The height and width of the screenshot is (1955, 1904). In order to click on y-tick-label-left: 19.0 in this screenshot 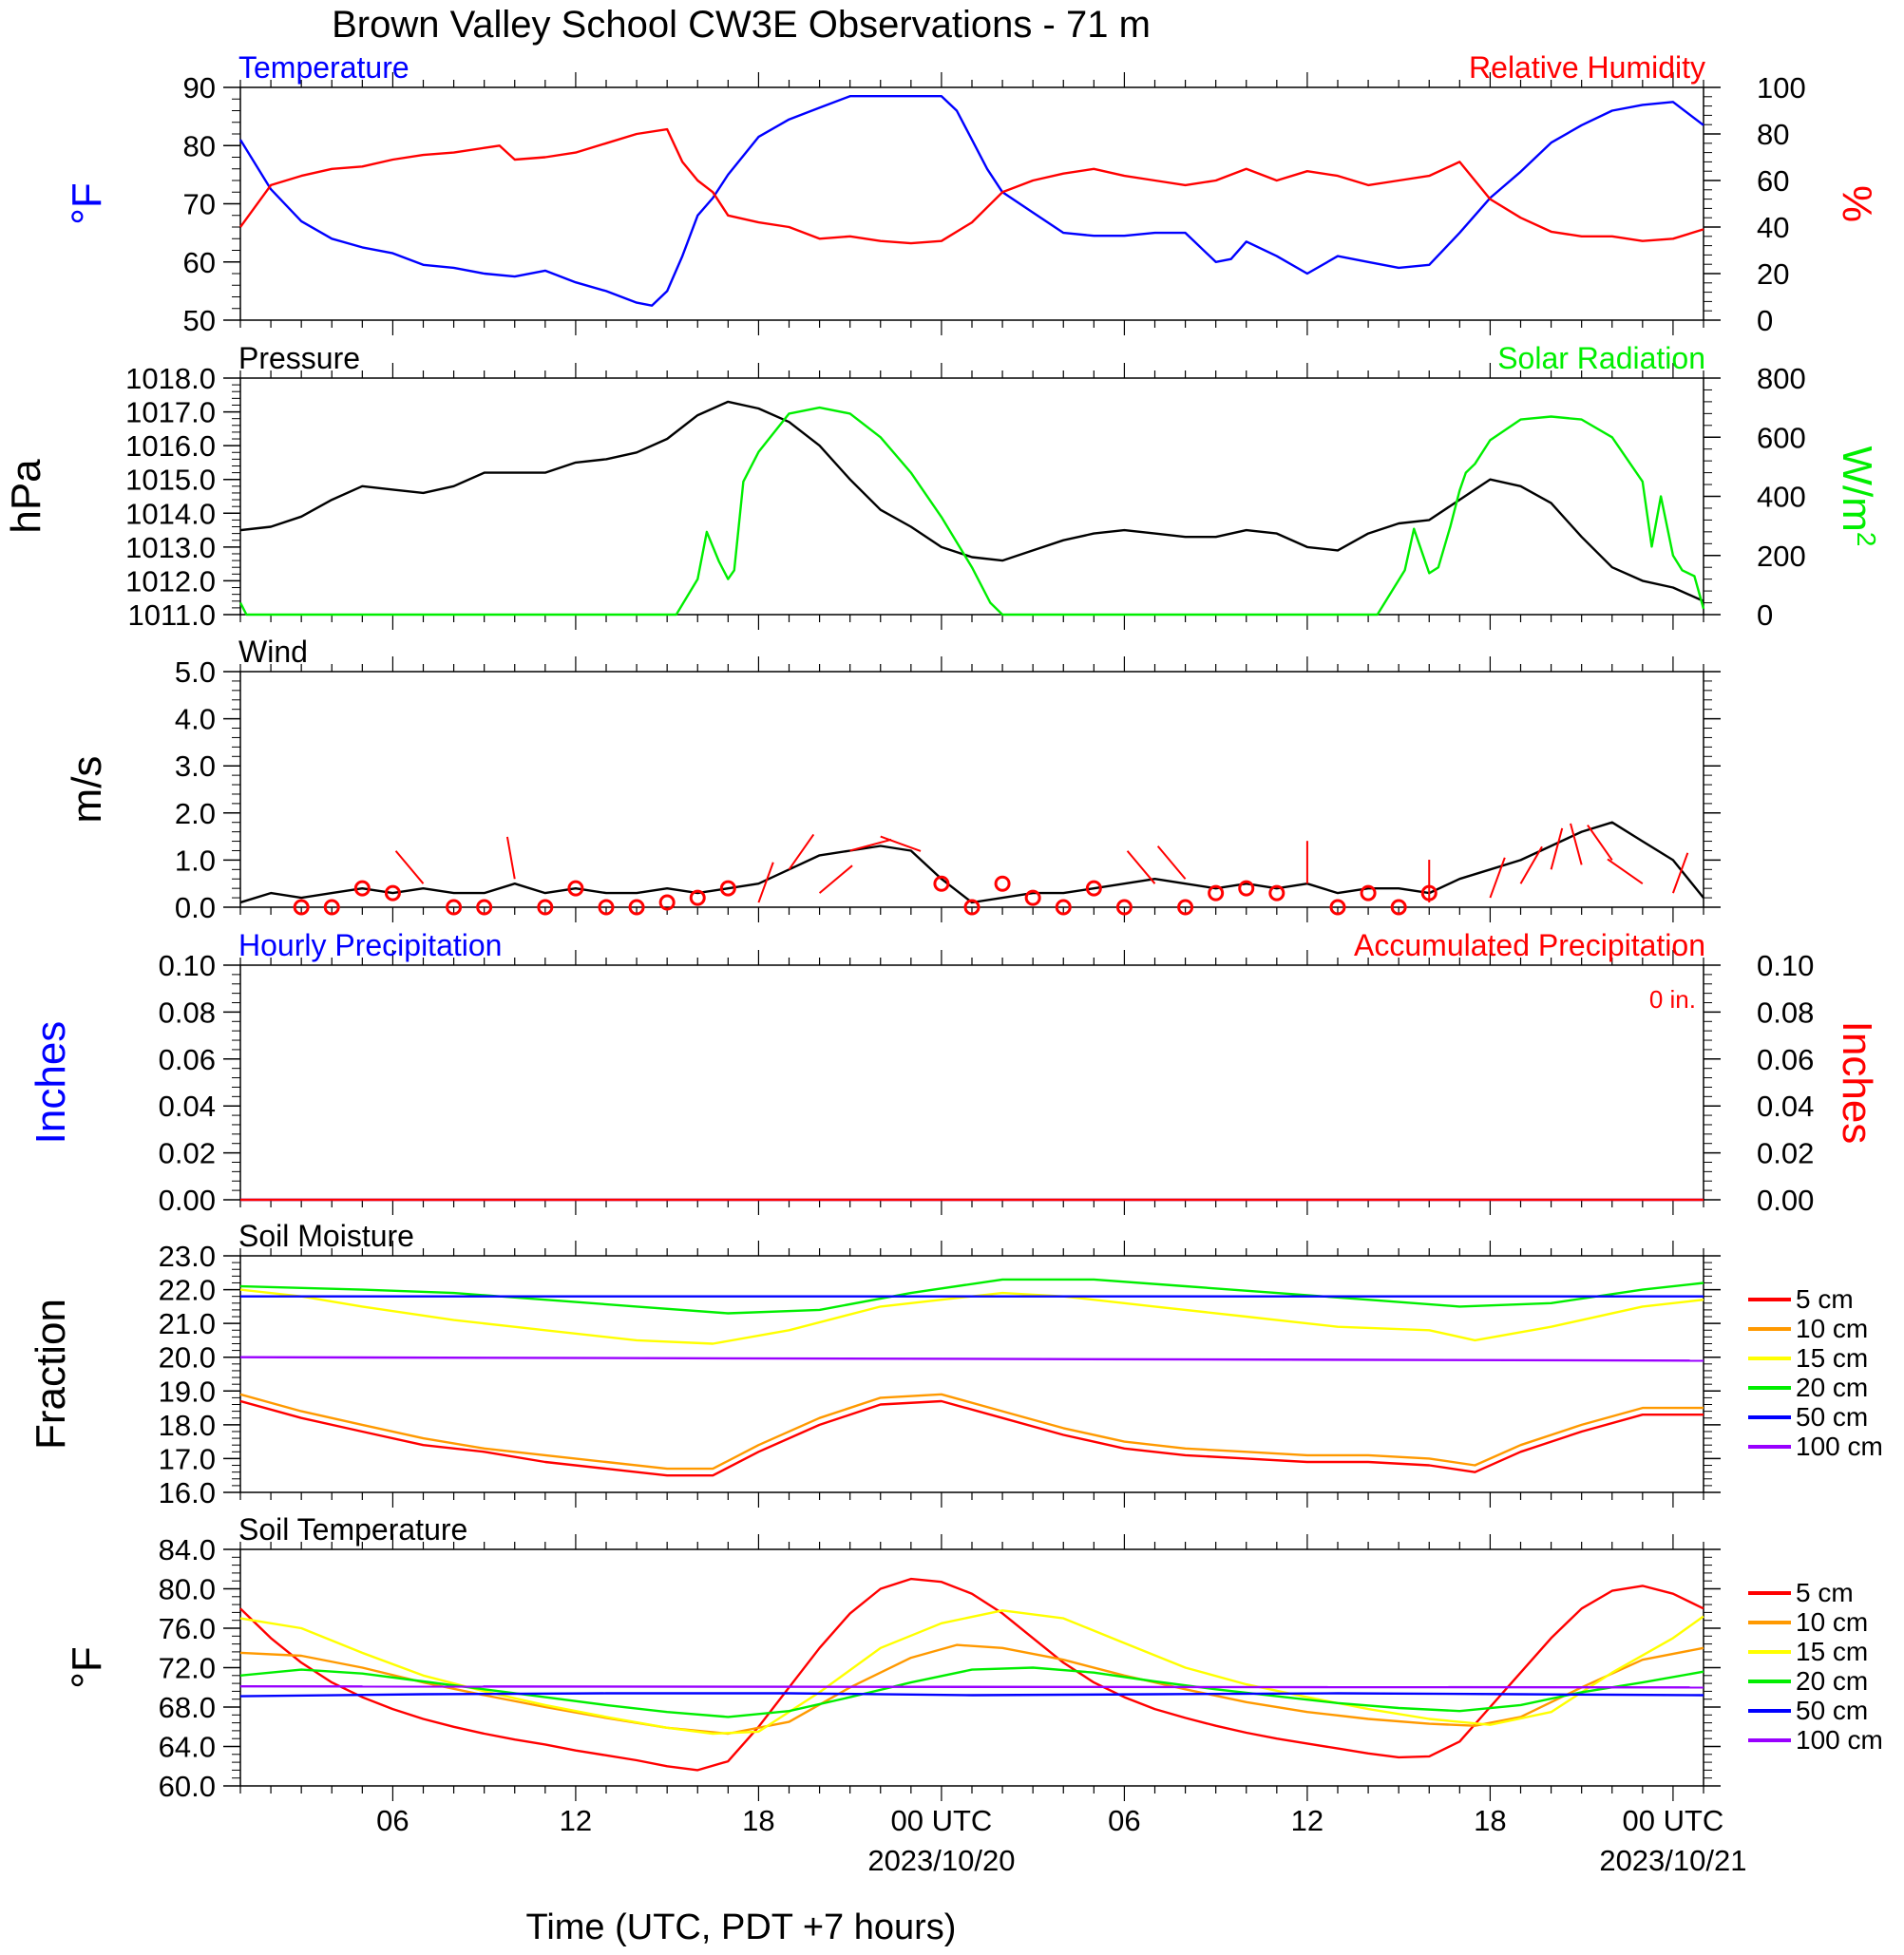, I will do `click(187, 1391)`.